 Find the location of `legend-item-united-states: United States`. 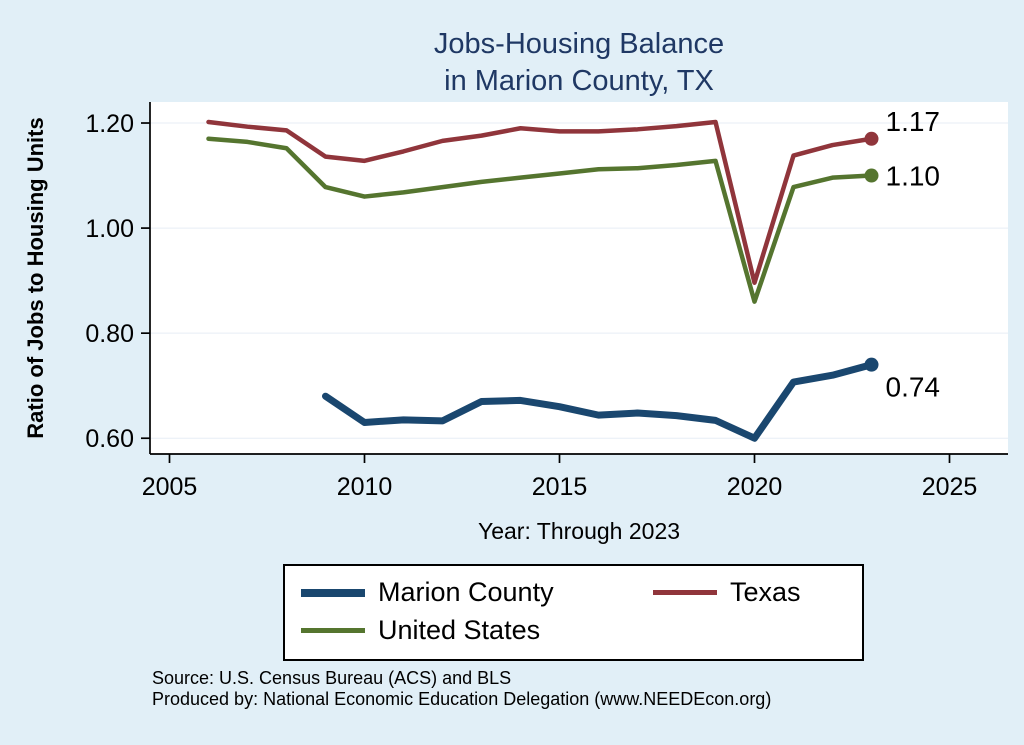

legend-item-united-states: United States is located at coordinates (461, 630).